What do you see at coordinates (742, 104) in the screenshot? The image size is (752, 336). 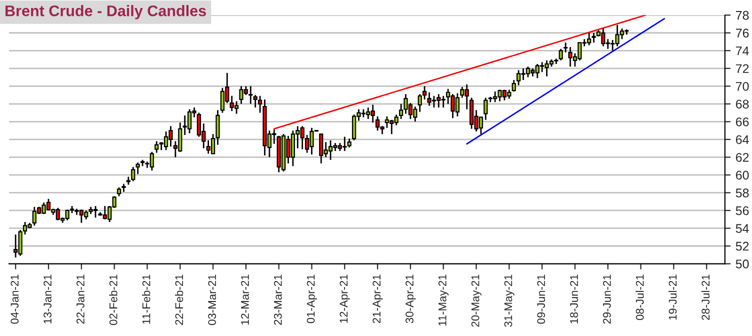 I see `y-tick-label: 68` at bounding box center [742, 104].